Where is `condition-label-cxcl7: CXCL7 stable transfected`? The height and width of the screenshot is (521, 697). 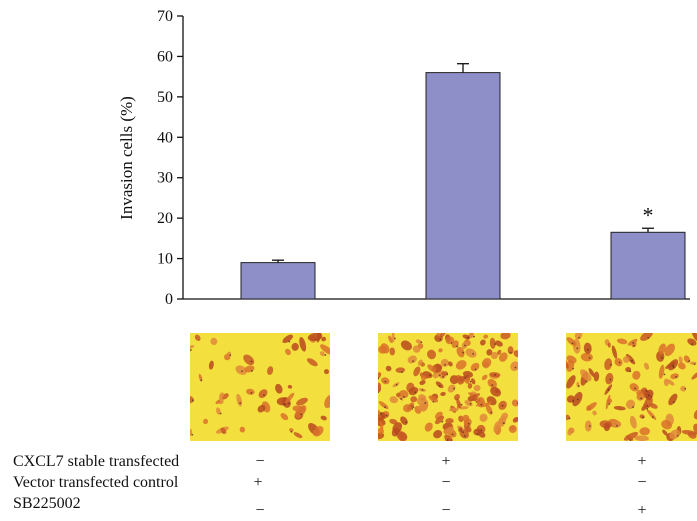 condition-label-cxcl7: CXCL7 stable transfected is located at coordinates (96, 461).